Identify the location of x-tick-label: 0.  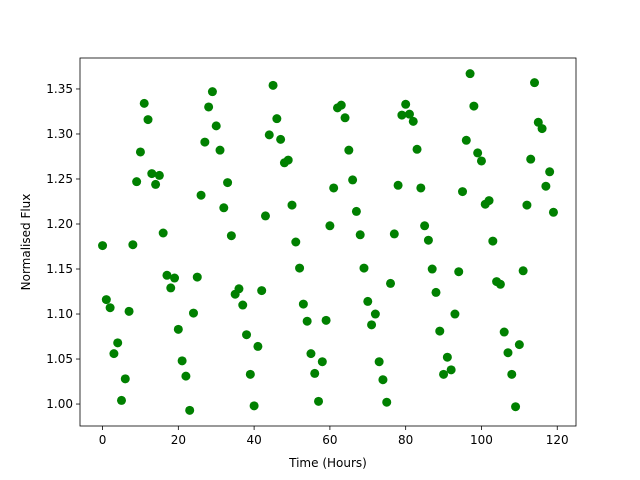
(103, 440).